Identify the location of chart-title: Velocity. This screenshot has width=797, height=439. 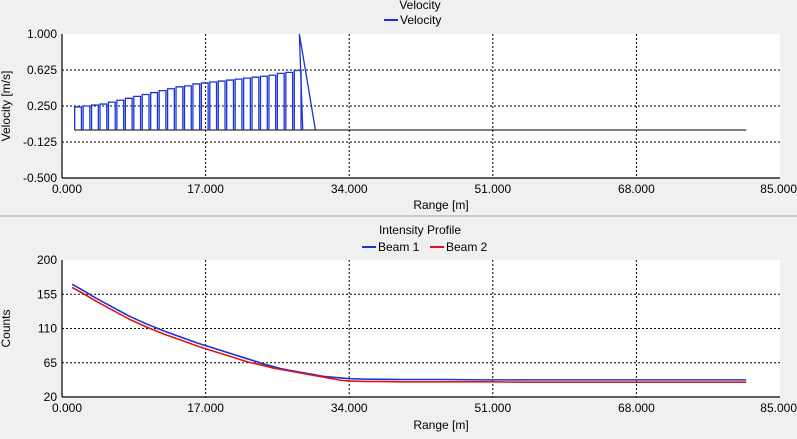
(419, 6).